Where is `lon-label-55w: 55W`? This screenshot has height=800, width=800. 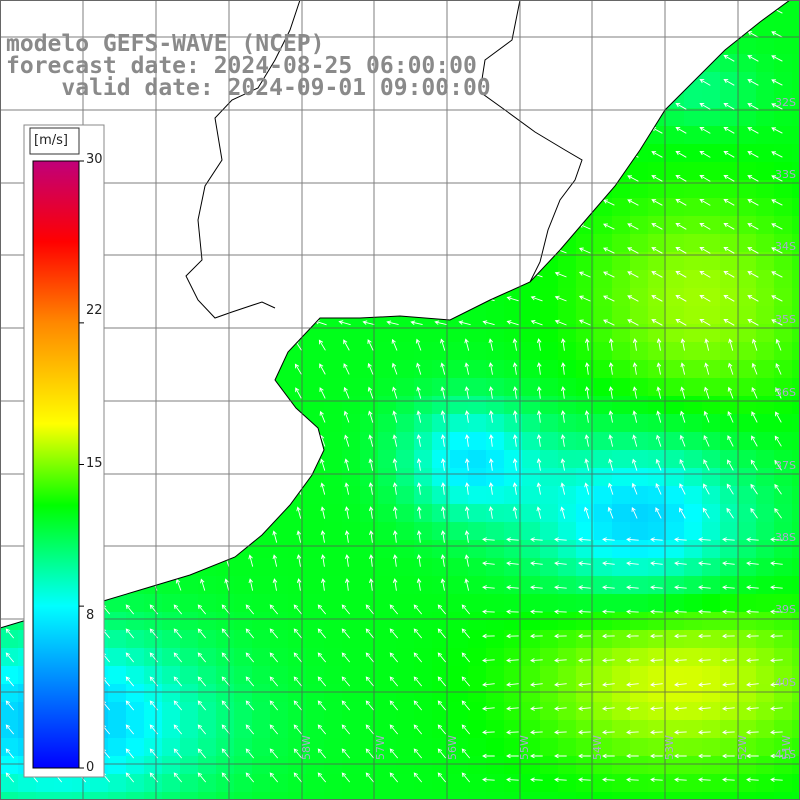 lon-label-55w: 55W is located at coordinates (524, 747).